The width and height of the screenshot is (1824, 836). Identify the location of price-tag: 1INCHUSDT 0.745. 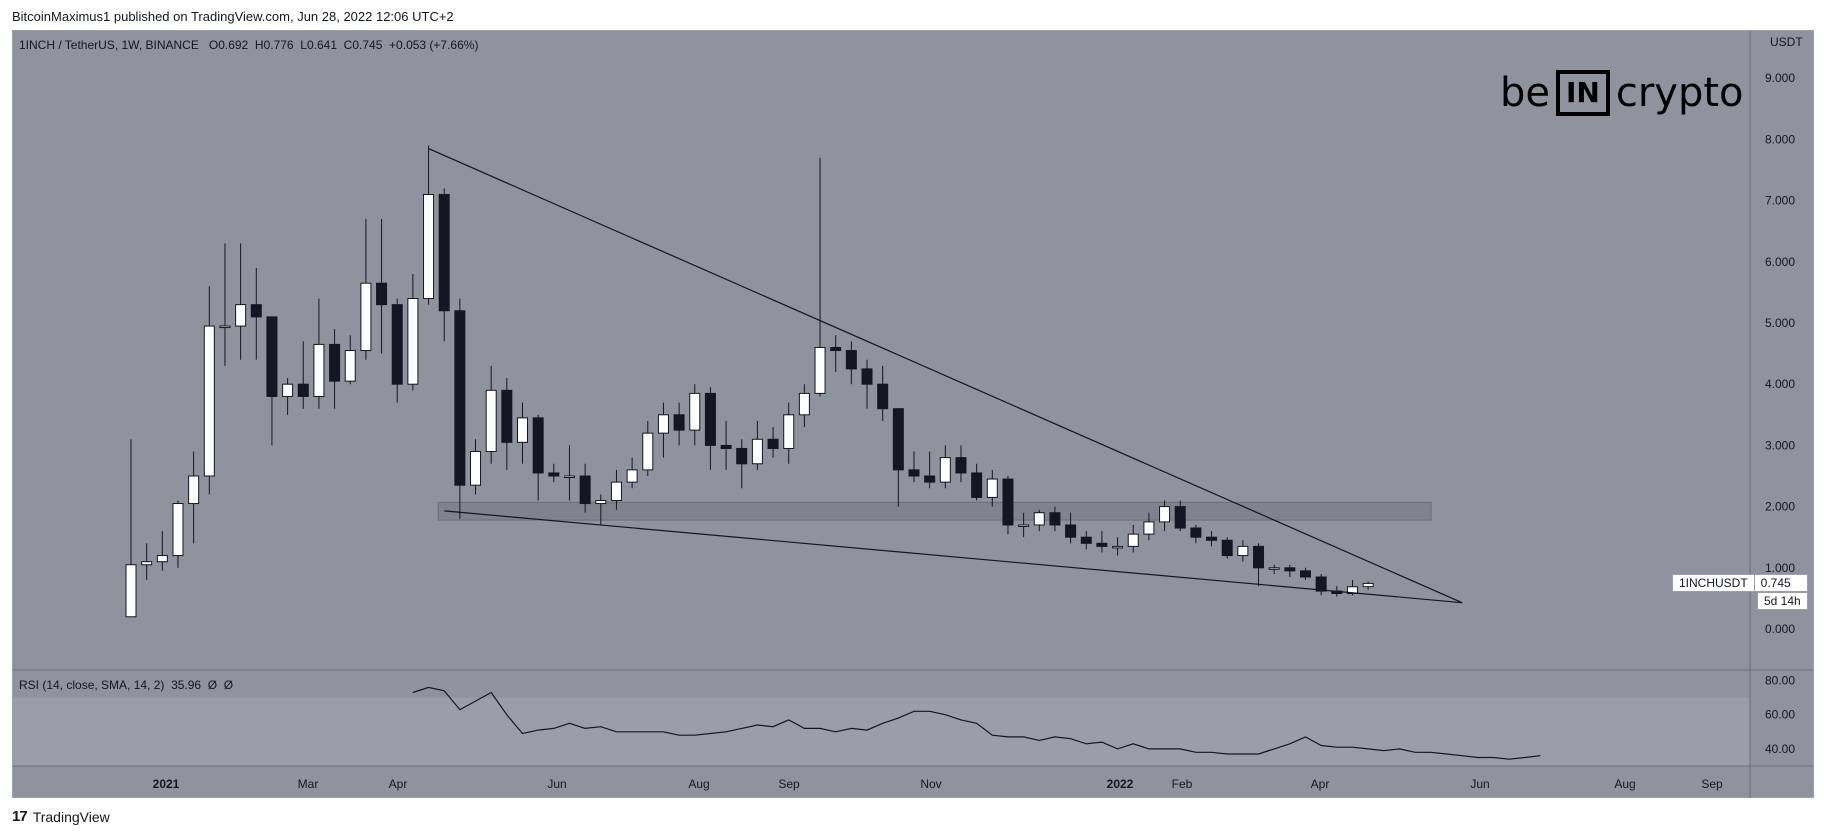
(1740, 583).